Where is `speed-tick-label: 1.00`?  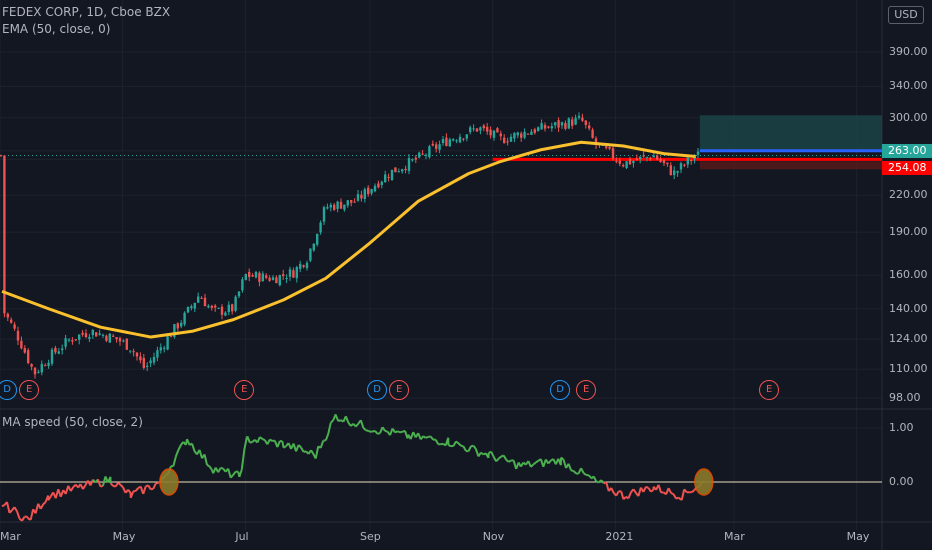
speed-tick-label: 1.00 is located at coordinates (901, 427).